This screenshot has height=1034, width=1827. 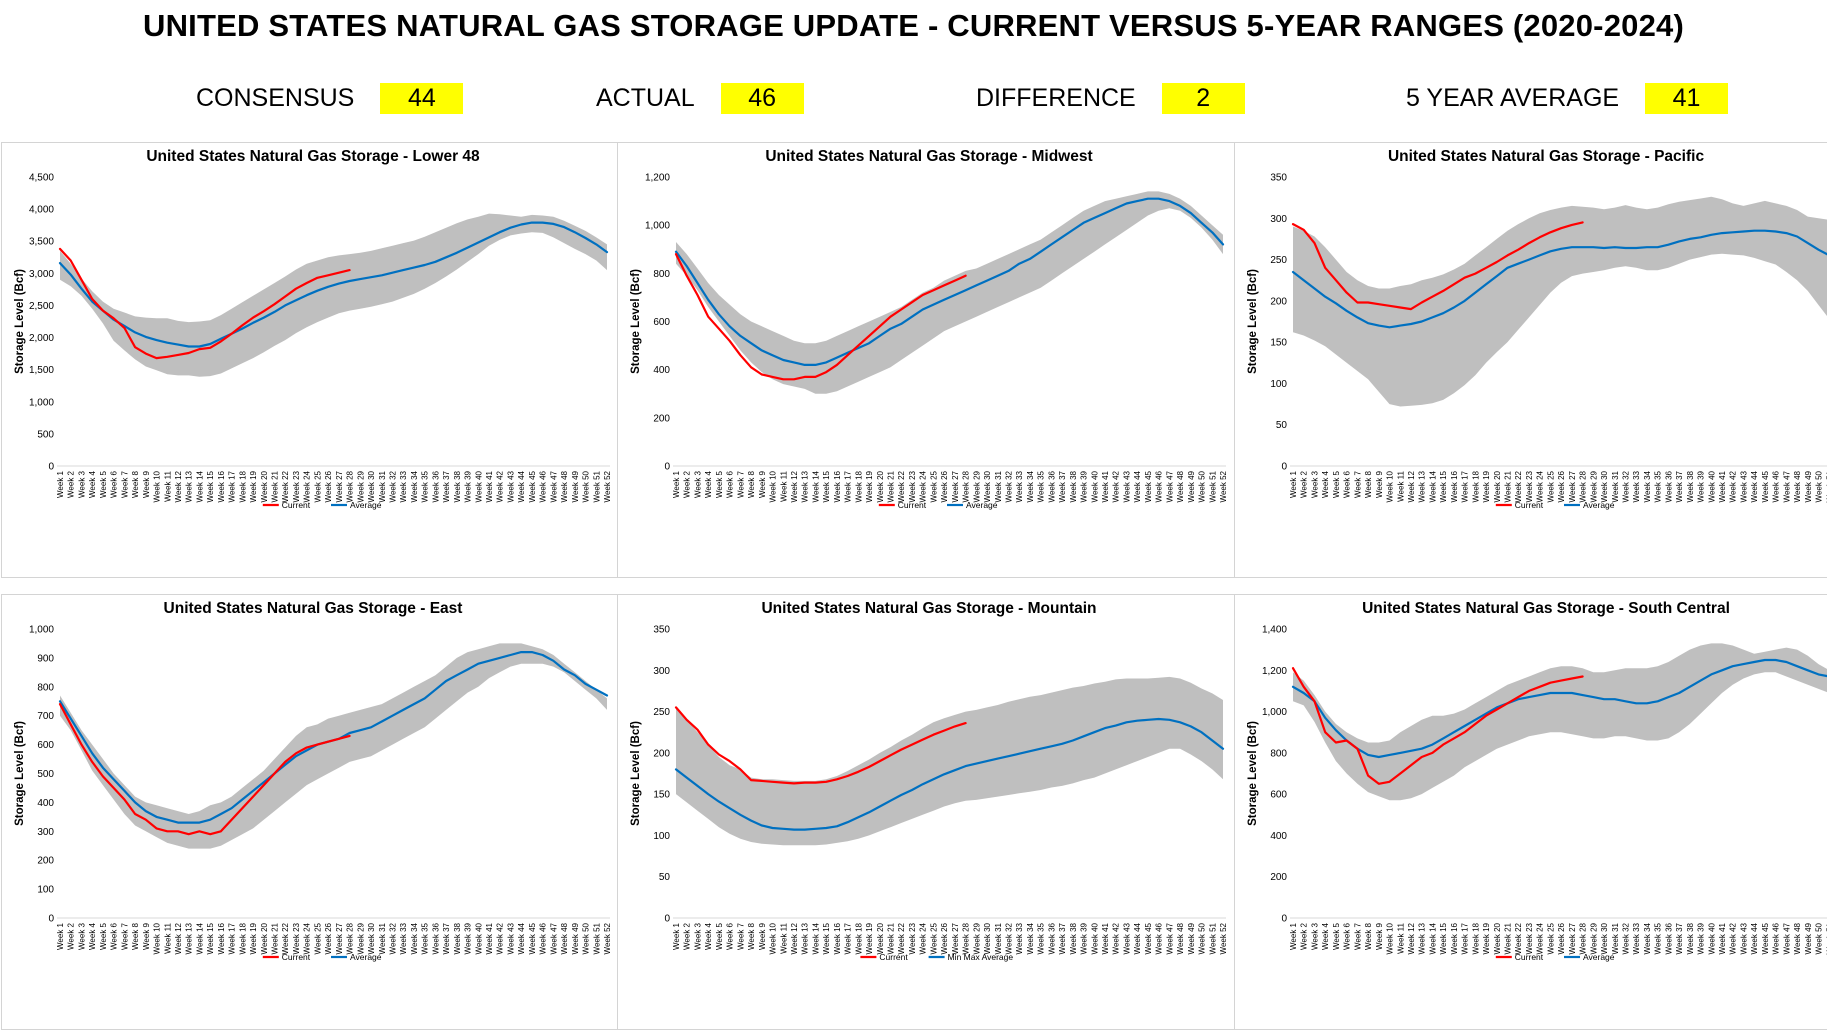 I want to click on x-tick-label: Week 8, so click(x=1368, y=484).